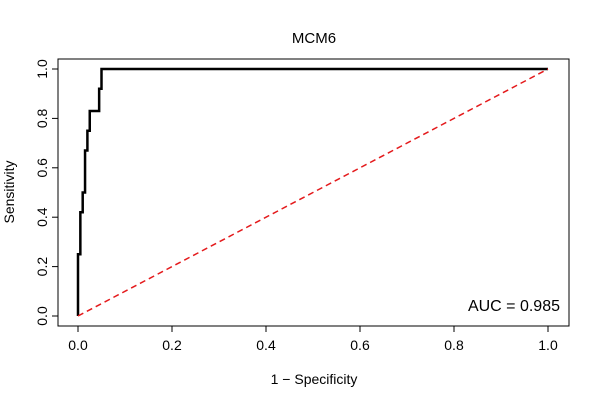 The height and width of the screenshot is (400, 600). Describe the element at coordinates (42, 168) in the screenshot. I see `y-tick-label: 0.6` at that location.